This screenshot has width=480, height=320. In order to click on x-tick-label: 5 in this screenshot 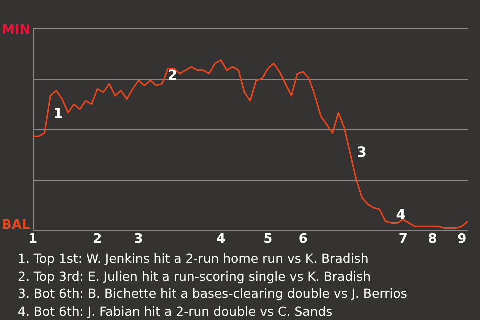, I will do `click(268, 240)`.